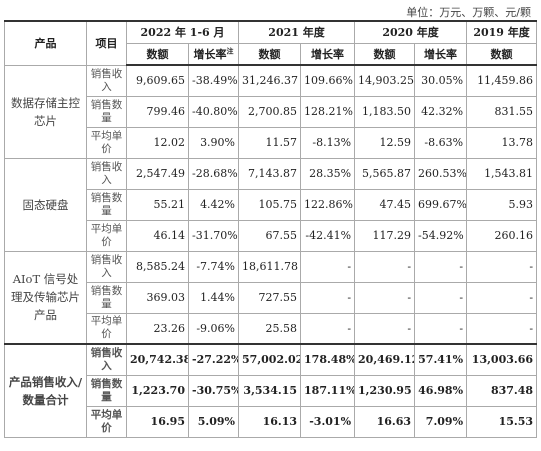  Describe the element at coordinates (213, 266) in the screenshot. I see `value-cell: -7.74%` at that location.